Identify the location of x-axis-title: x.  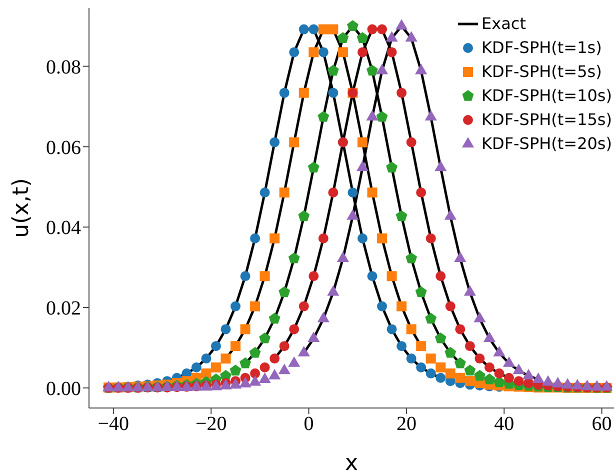
(351, 461).